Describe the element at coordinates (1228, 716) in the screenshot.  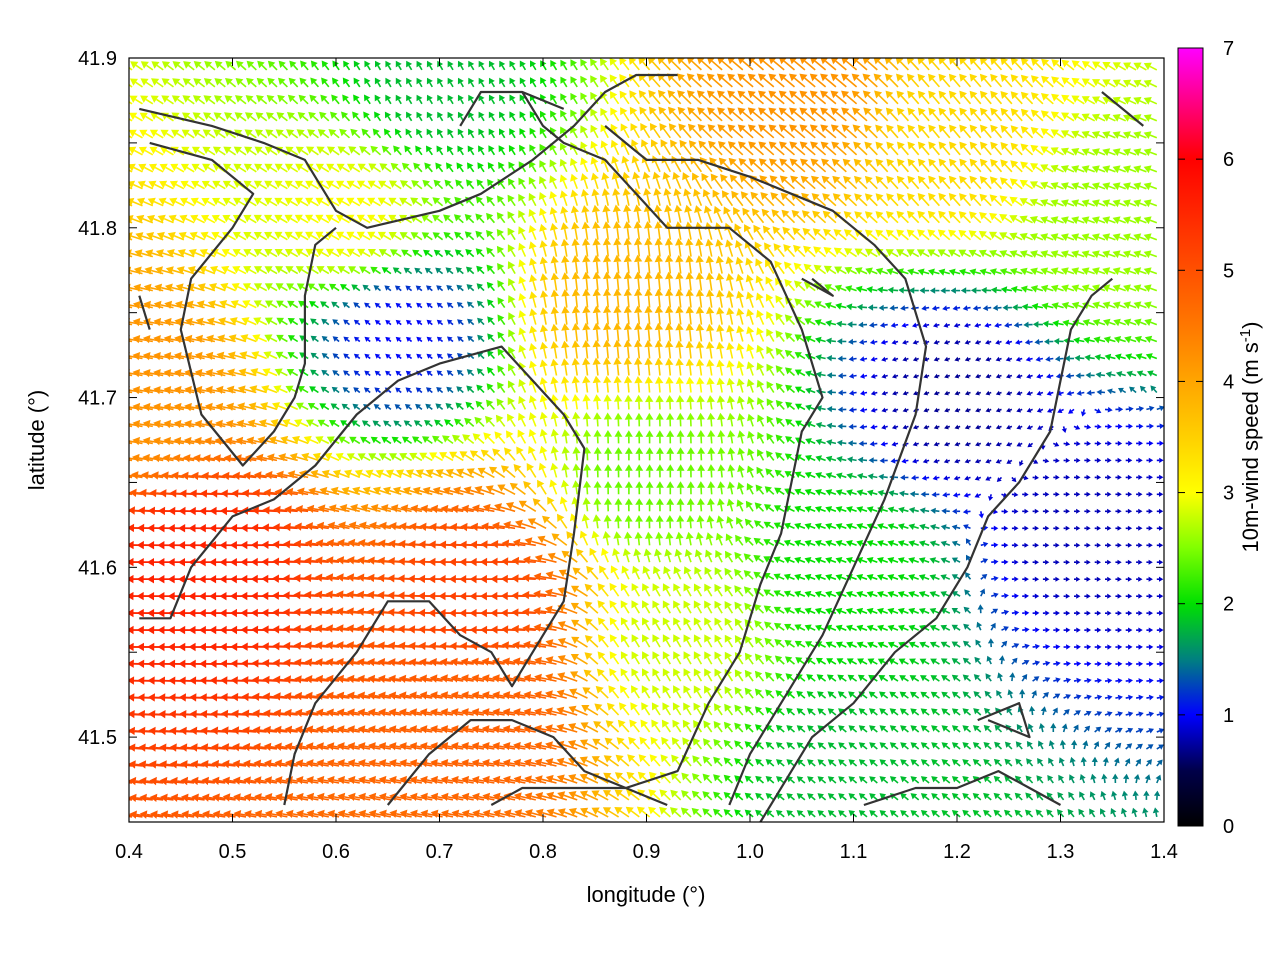
I see `colorbar-tick-label: 1` at that location.